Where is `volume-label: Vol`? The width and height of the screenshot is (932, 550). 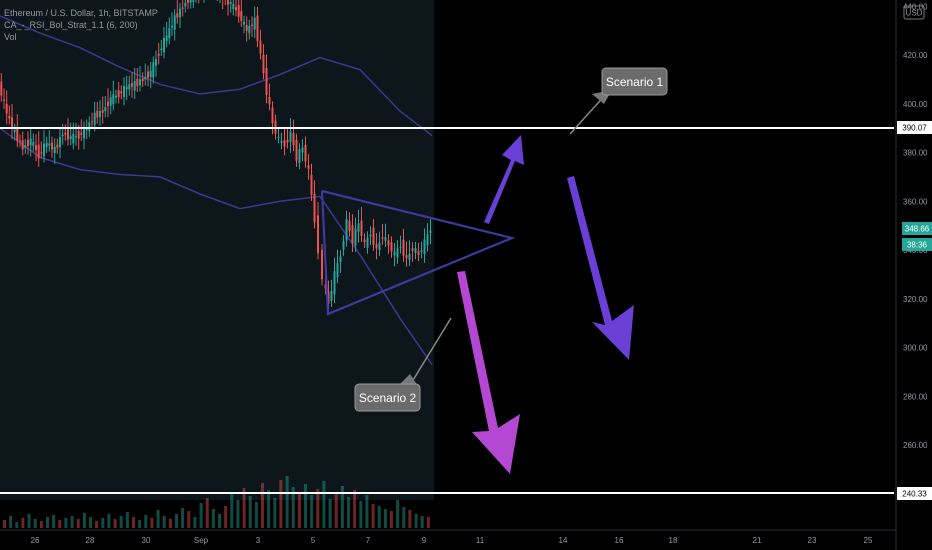 volume-label: Vol is located at coordinates (10, 37).